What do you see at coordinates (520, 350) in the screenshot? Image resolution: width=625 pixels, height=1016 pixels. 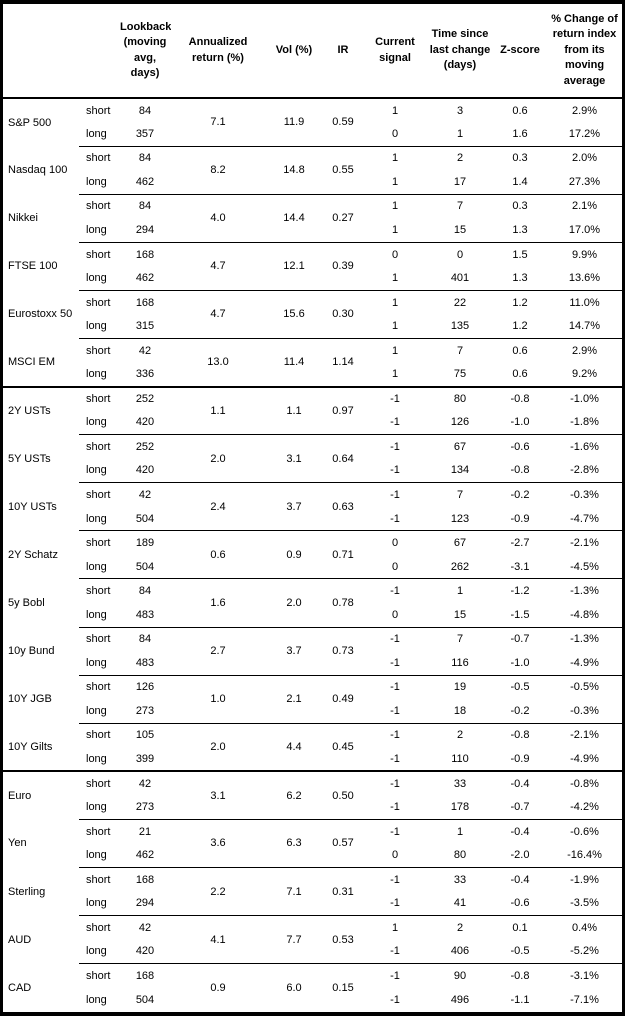 I see `zscore-value: 0.6` at bounding box center [520, 350].